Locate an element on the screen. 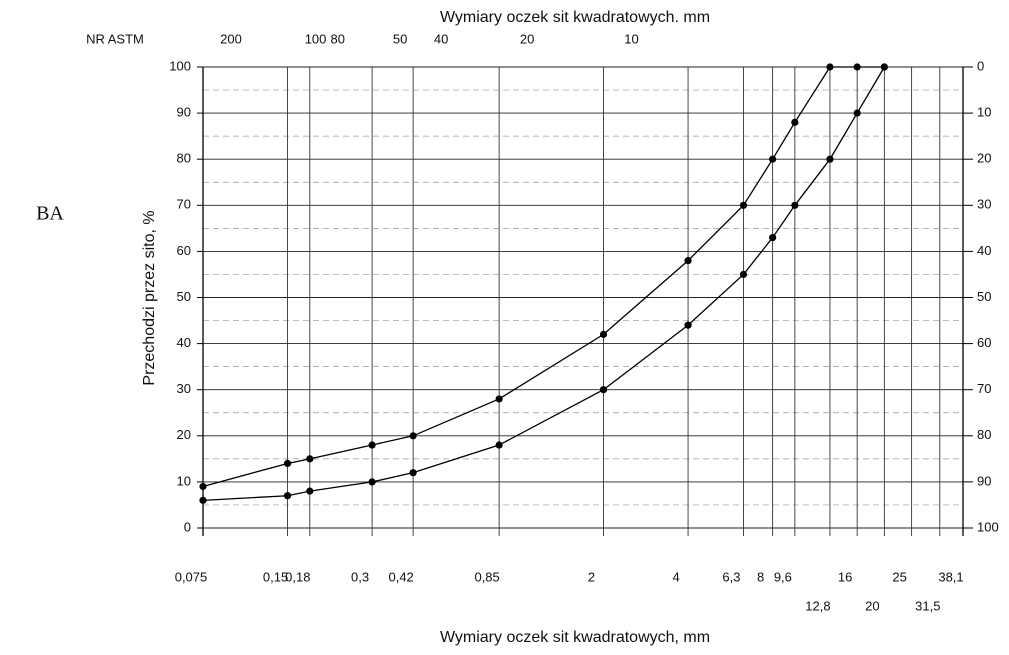 The image size is (1009, 655). y2-tick-label: 90 is located at coordinates (984, 480).